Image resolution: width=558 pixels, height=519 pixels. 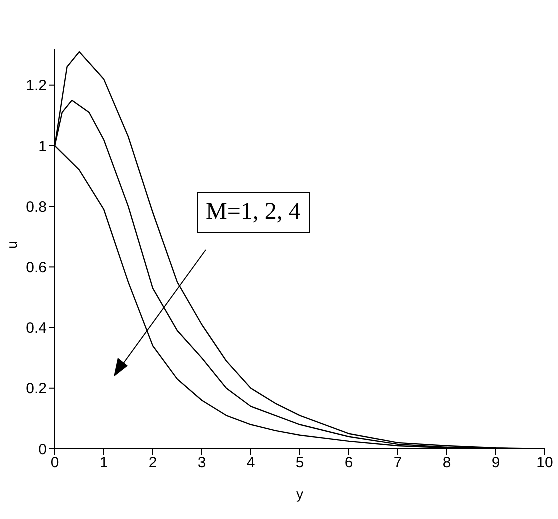 I want to click on y-tick-label: 1.2, so click(x=36, y=86).